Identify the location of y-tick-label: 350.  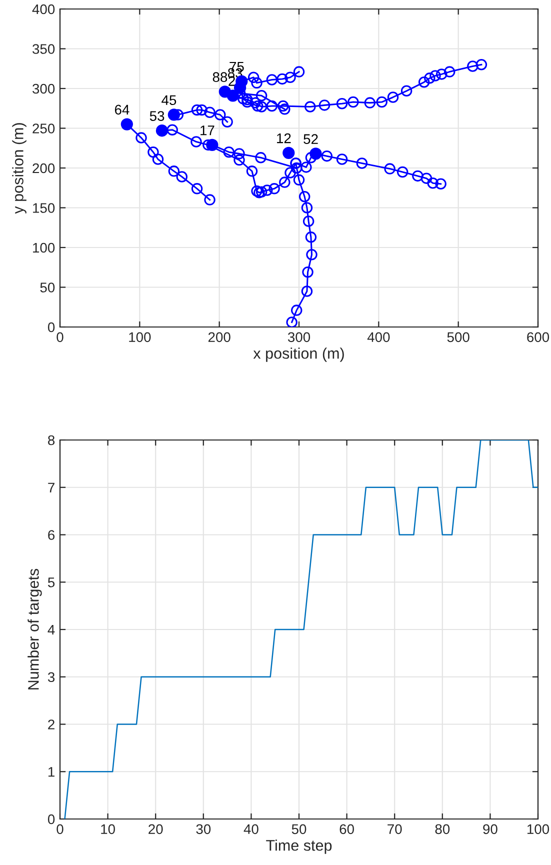
(43, 49).